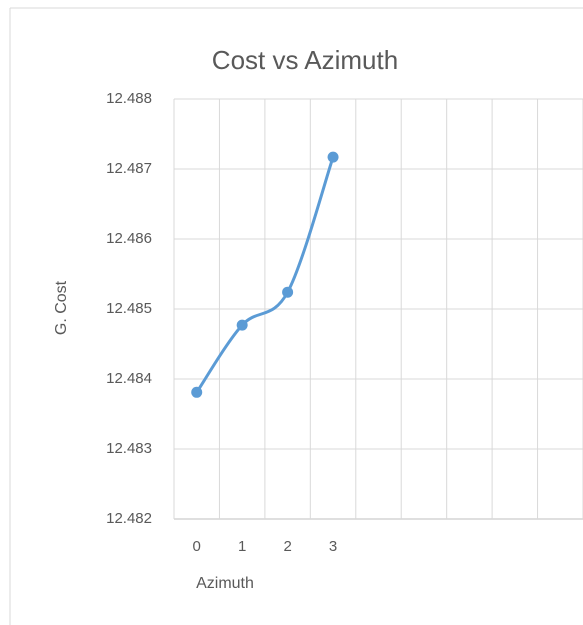 Image resolution: width=583 pixels, height=625 pixels. Describe the element at coordinates (333, 546) in the screenshot. I see `x-tick-label: 3` at that location.